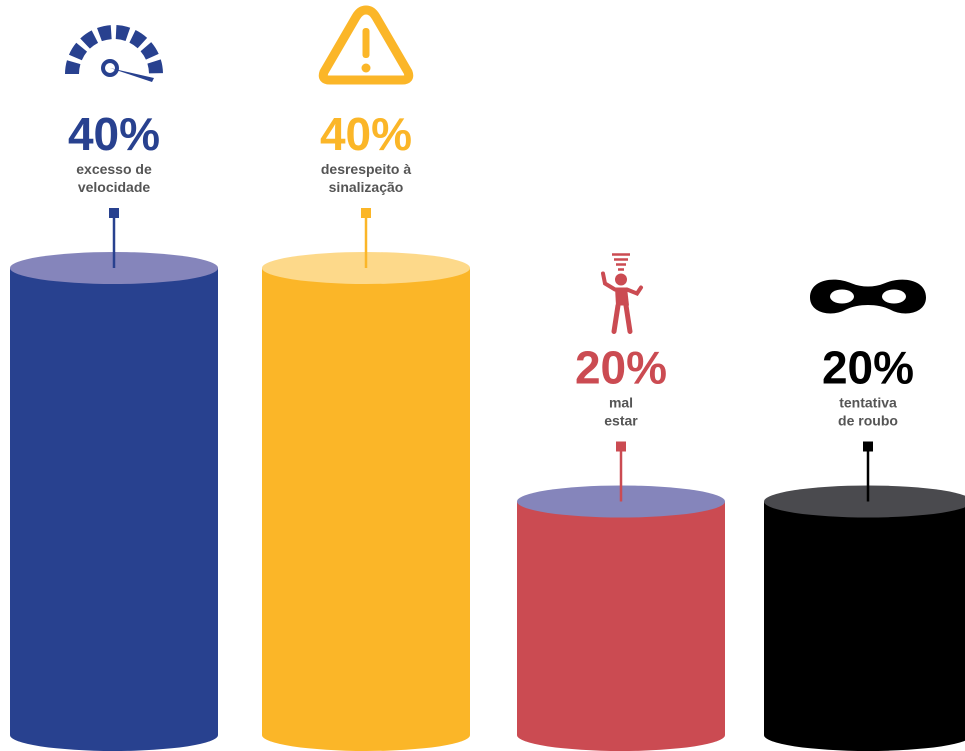 Image resolution: width=965 pixels, height=751 pixels. Describe the element at coordinates (114, 53) in the screenshot. I see `speedometer-icon` at that location.